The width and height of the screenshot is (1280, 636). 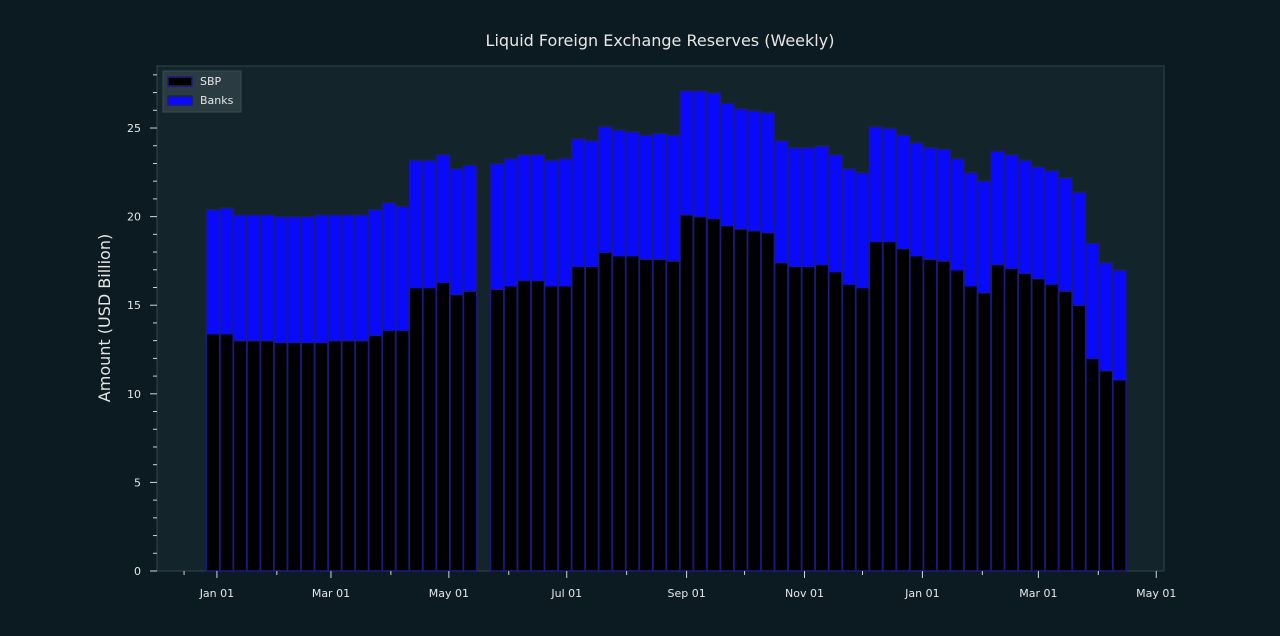 I want to click on x-tick-label: May 01, so click(x=1156, y=593).